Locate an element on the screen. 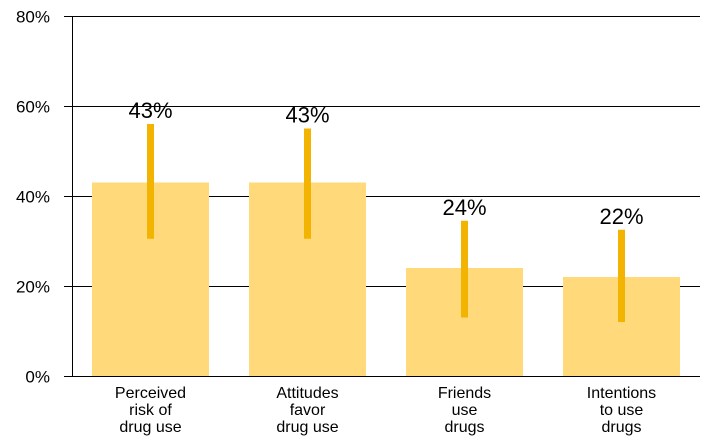 The width and height of the screenshot is (704, 444). x-category-label: Attitudes favor drug use is located at coordinates (307, 410).